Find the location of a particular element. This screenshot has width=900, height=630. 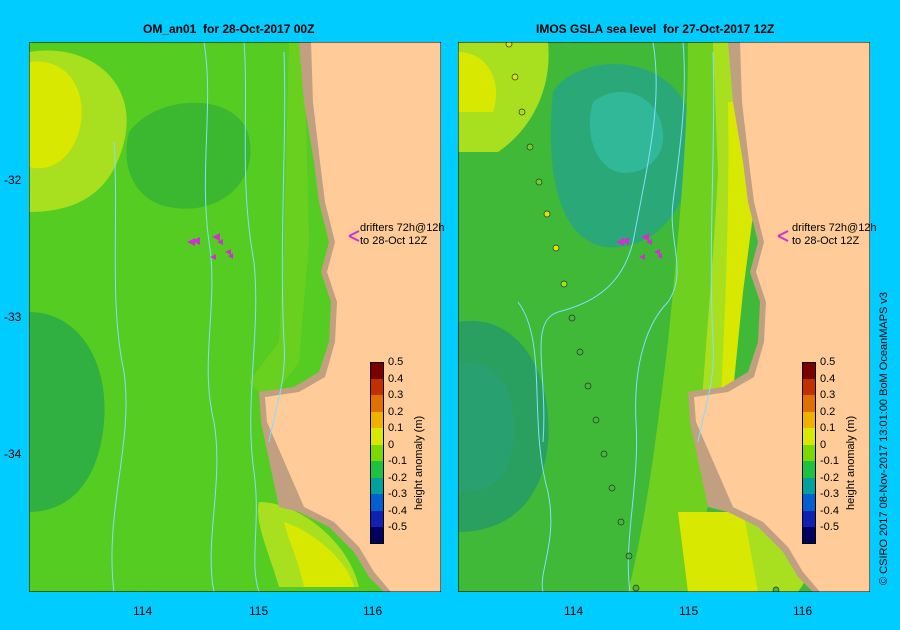

right-colorbar-tick-label: 0.5 is located at coordinates (828, 362).